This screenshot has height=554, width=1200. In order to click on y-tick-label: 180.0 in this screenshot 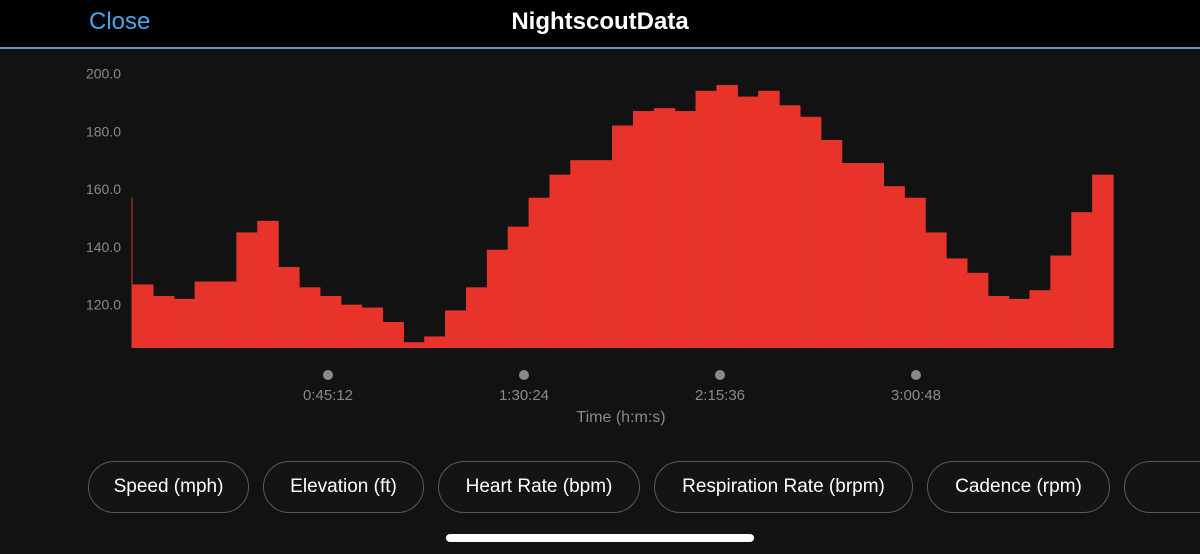, I will do `click(103, 131)`.